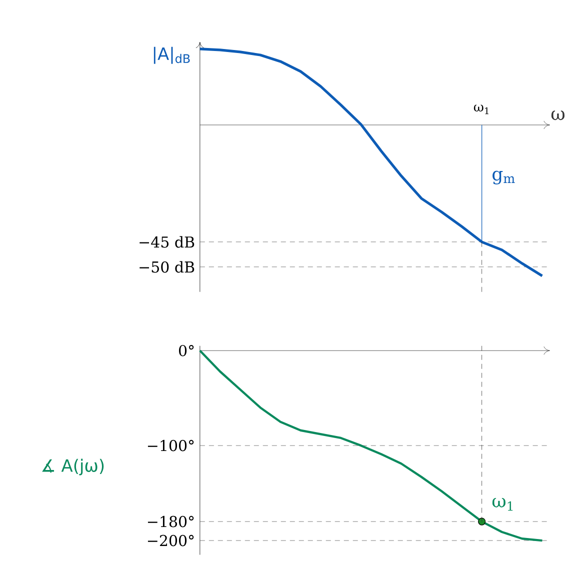  I want to click on y-tick-label: −100°, so click(171, 446).